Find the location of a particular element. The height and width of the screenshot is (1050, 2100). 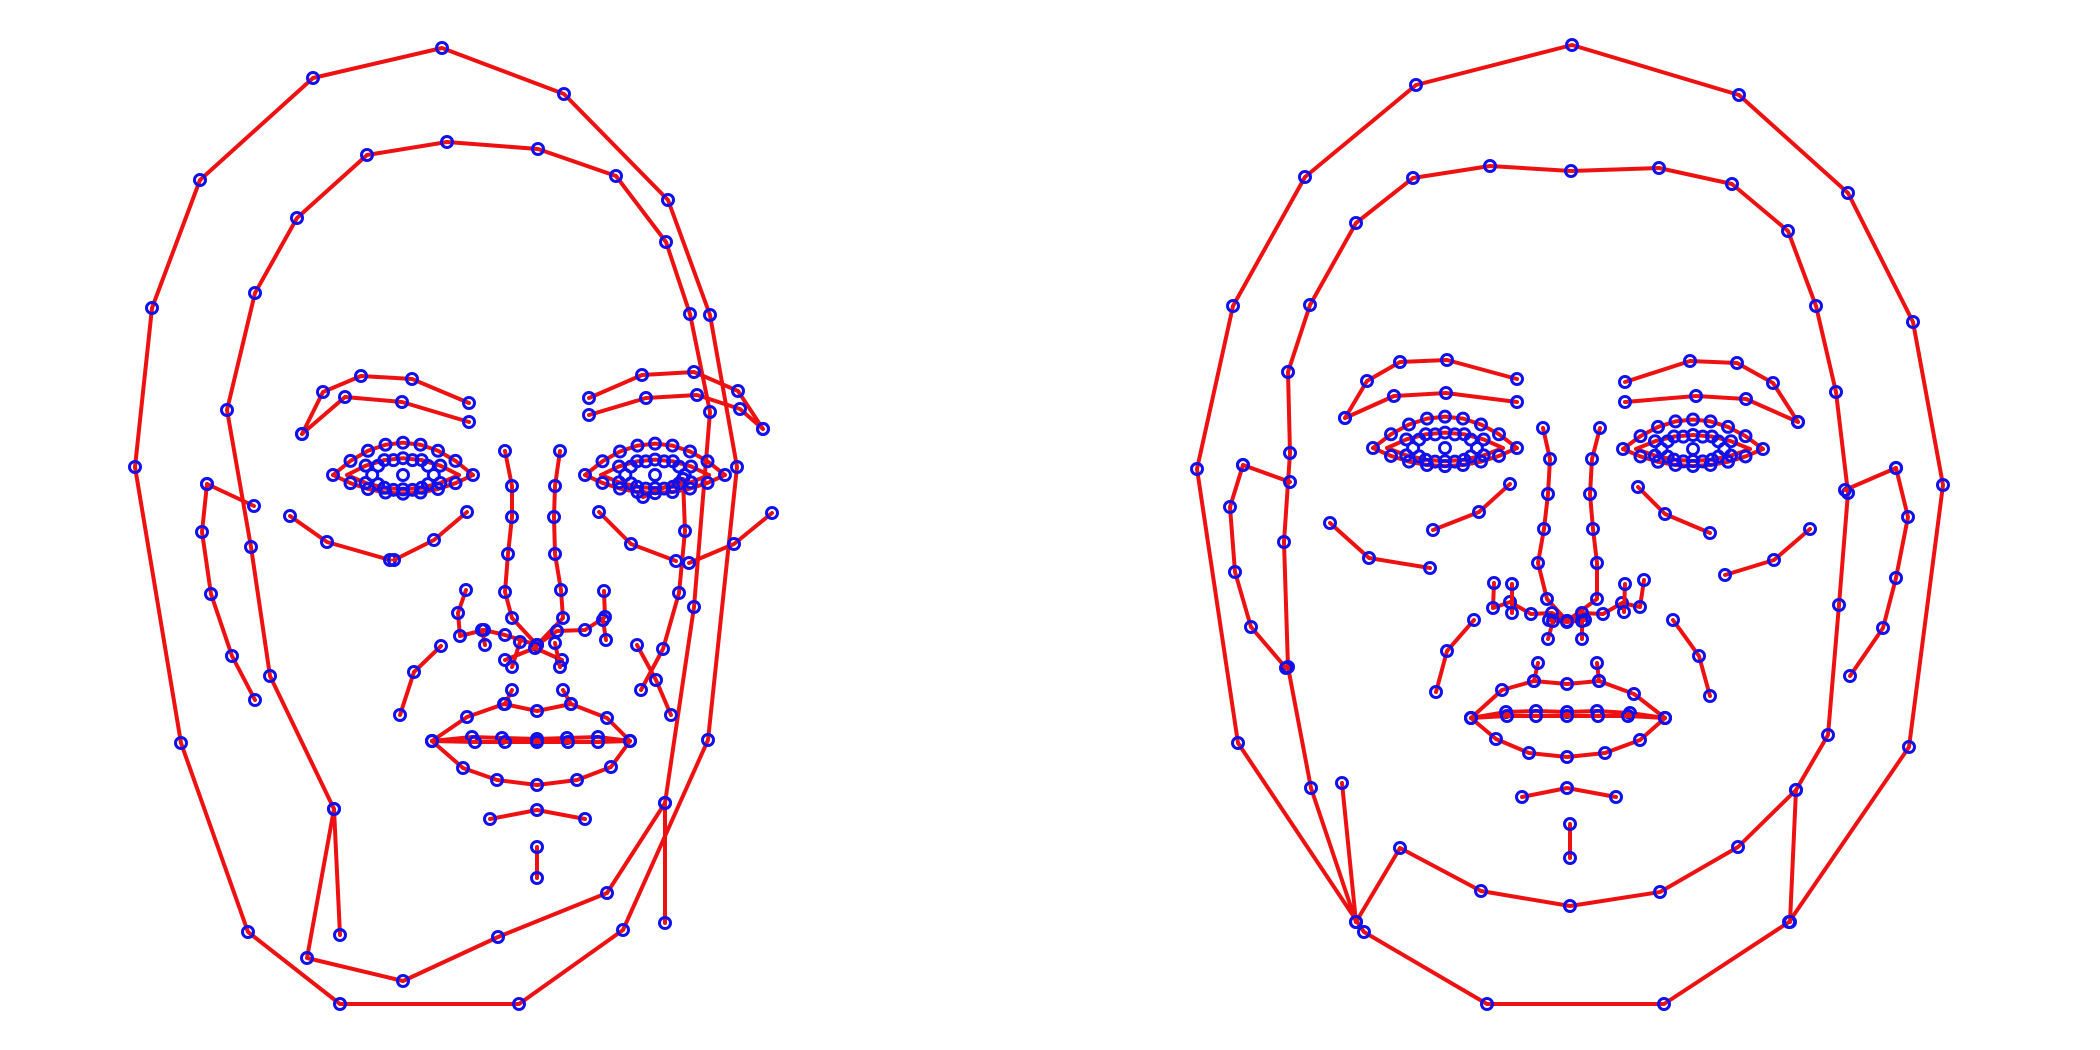

ear-left-top is located at coordinates (1266, 473).